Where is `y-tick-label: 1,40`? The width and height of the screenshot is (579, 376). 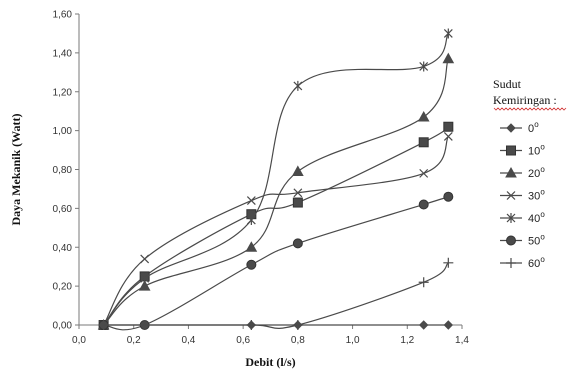 y-tick-label: 1,40 is located at coordinates (63, 53).